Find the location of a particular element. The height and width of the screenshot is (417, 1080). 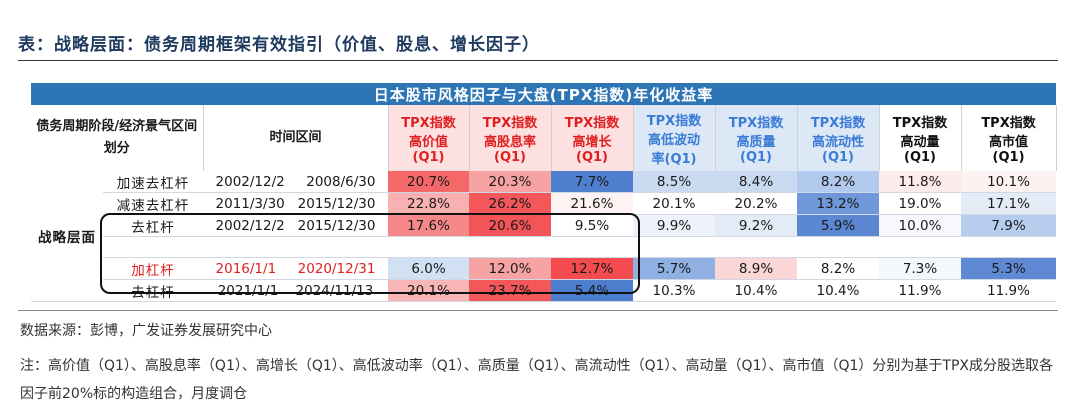

value-cell: 26.2% is located at coordinates (510, 203).